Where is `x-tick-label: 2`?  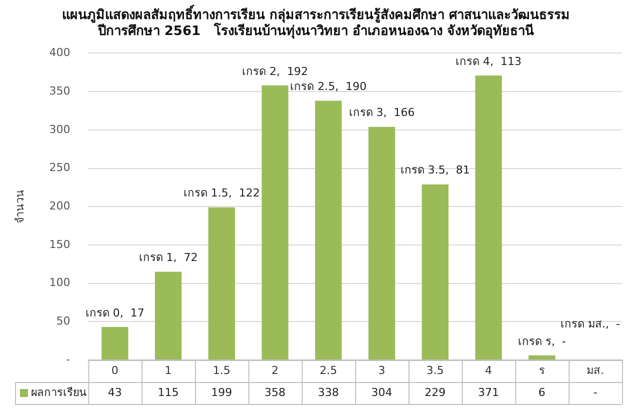 x-tick-label: 2 is located at coordinates (275, 370).